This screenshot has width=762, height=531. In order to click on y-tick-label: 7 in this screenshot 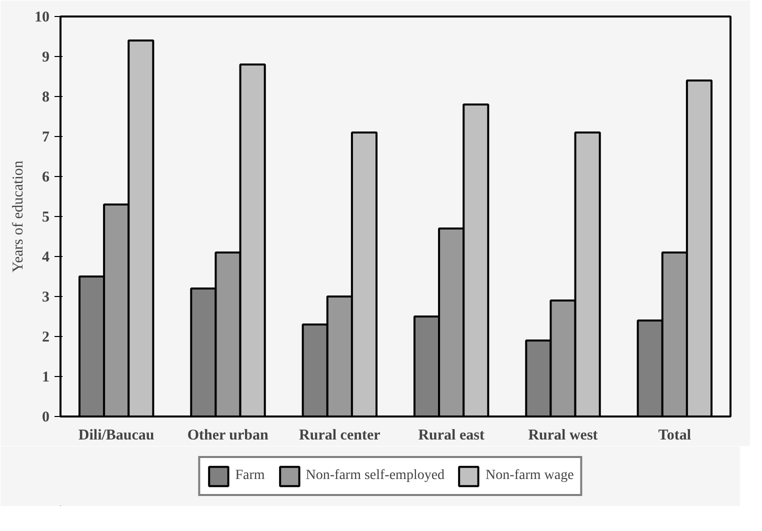, I will do `click(46, 138)`.